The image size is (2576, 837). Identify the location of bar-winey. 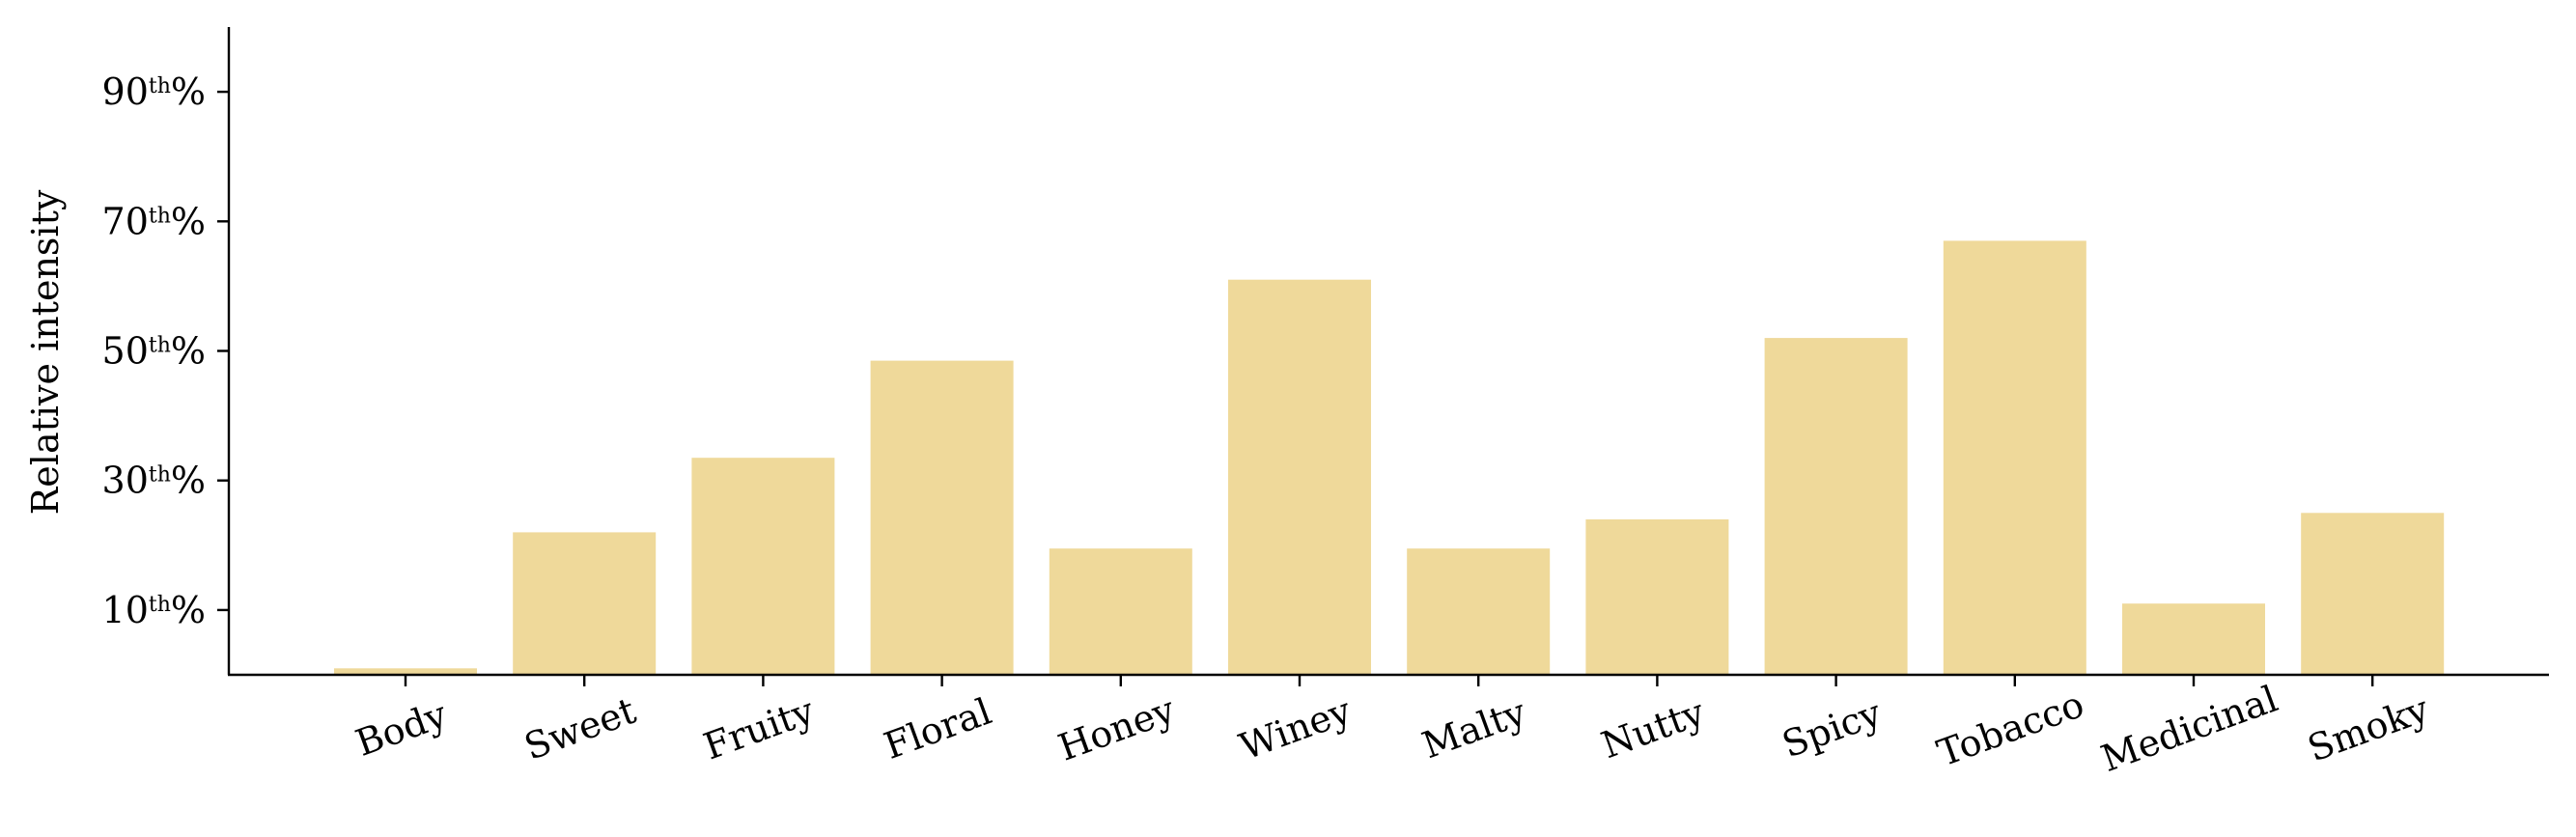
(1300, 477).